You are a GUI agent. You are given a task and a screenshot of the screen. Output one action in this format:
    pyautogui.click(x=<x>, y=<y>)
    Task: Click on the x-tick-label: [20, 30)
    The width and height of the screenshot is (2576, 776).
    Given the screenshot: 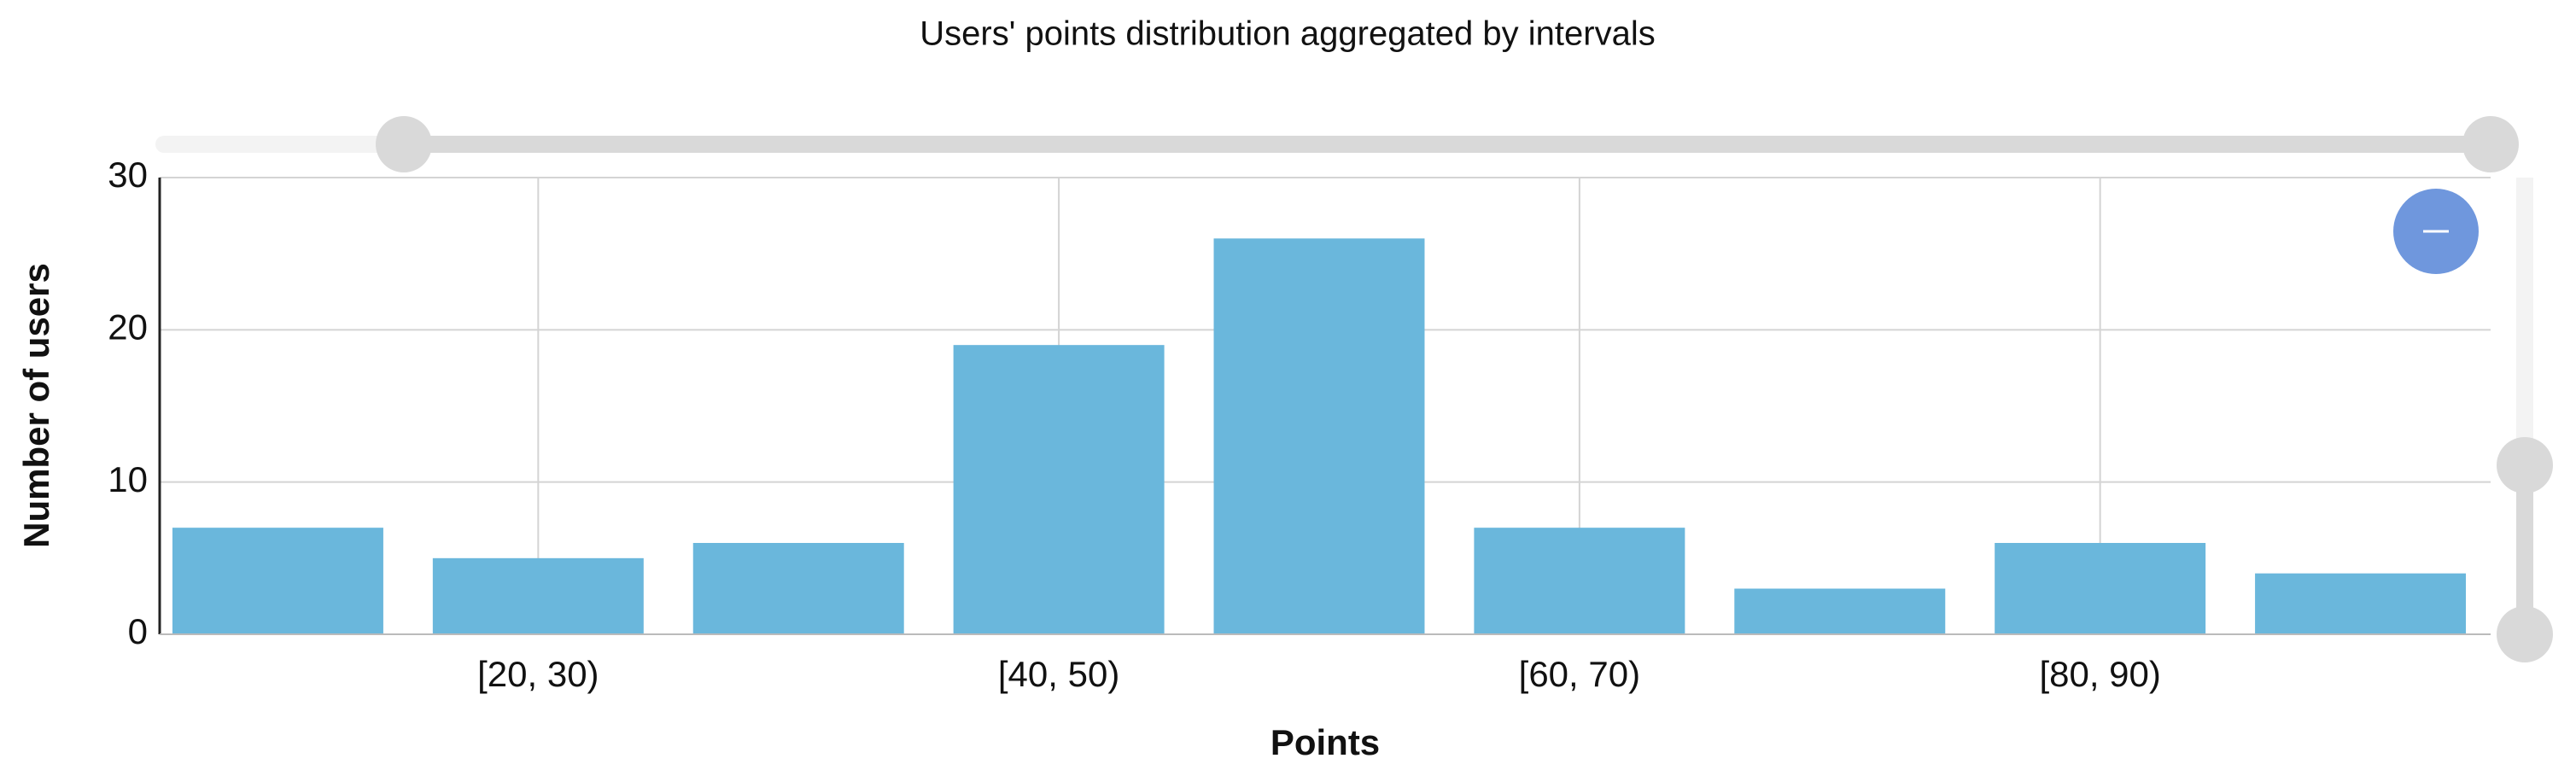 What is the action you would take?
    pyautogui.click(x=538, y=674)
    